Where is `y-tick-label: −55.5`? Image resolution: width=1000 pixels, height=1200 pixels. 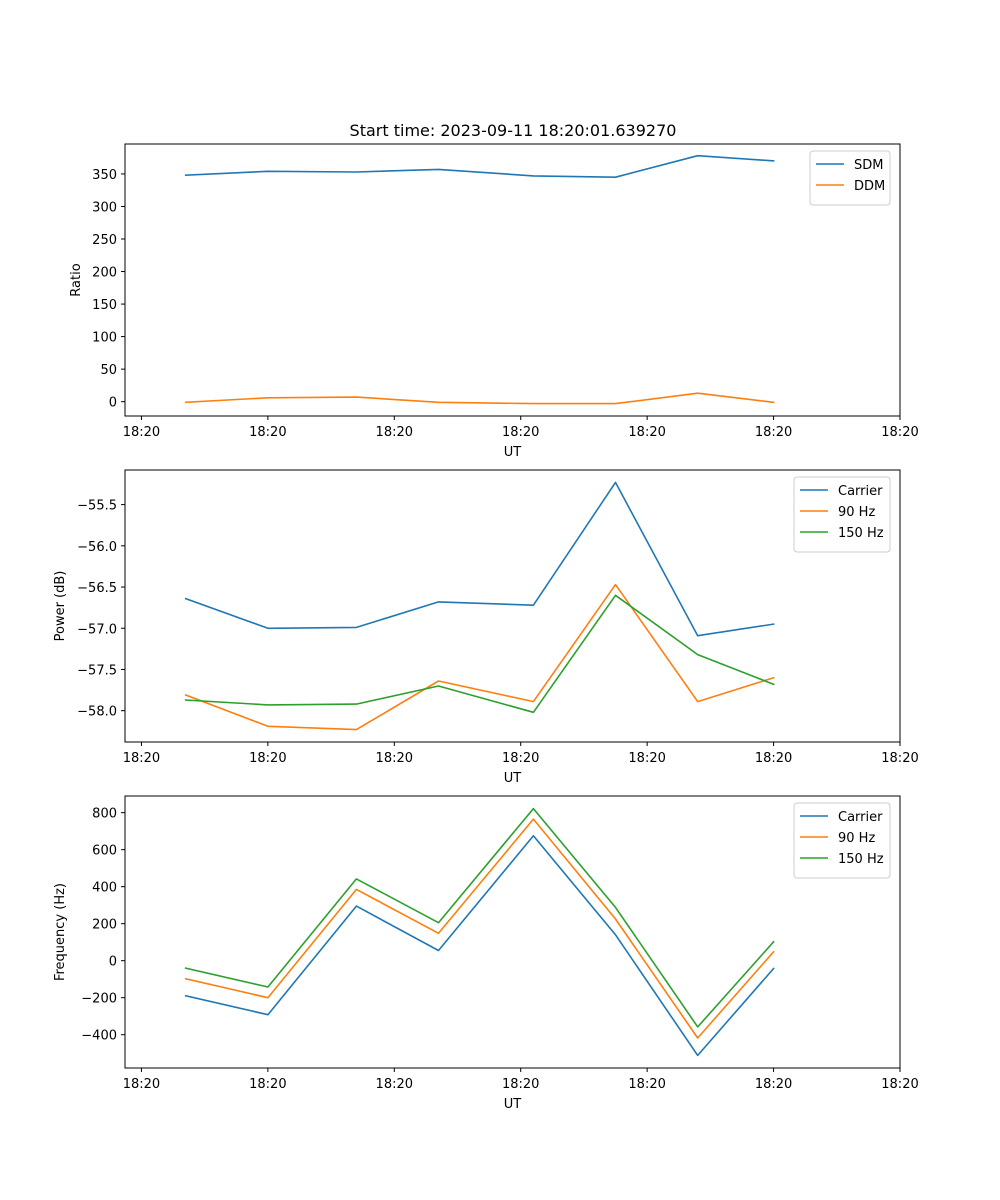 y-tick-label: −55.5 is located at coordinates (97, 506).